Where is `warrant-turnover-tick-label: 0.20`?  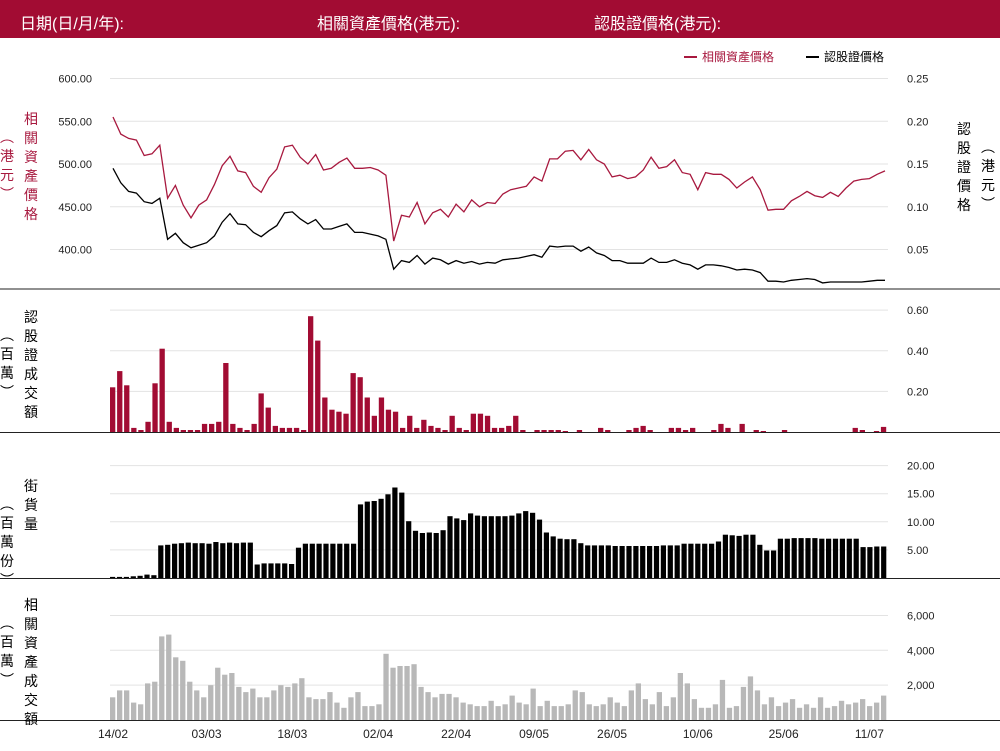
warrant-turnover-tick-label: 0.20 is located at coordinates (917, 392).